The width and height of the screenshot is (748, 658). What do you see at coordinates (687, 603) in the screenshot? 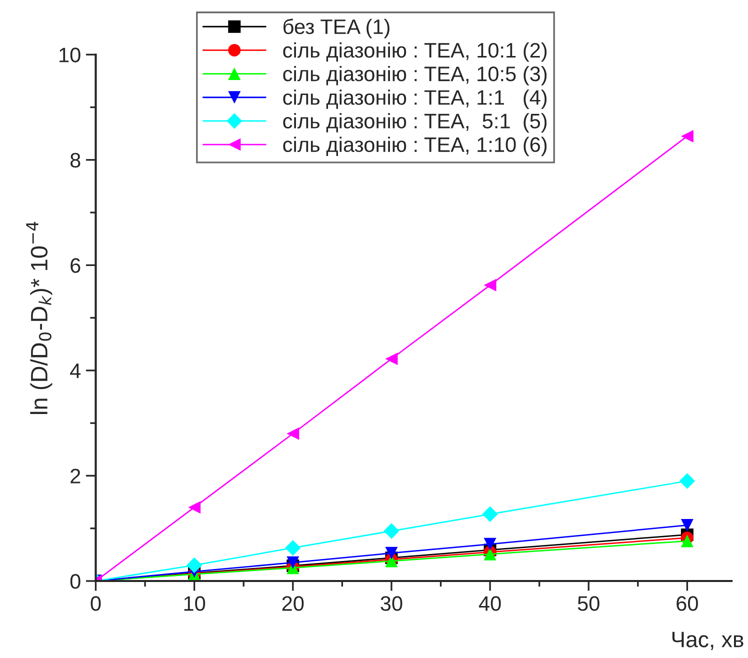
I see `x-tick-label: 60` at bounding box center [687, 603].